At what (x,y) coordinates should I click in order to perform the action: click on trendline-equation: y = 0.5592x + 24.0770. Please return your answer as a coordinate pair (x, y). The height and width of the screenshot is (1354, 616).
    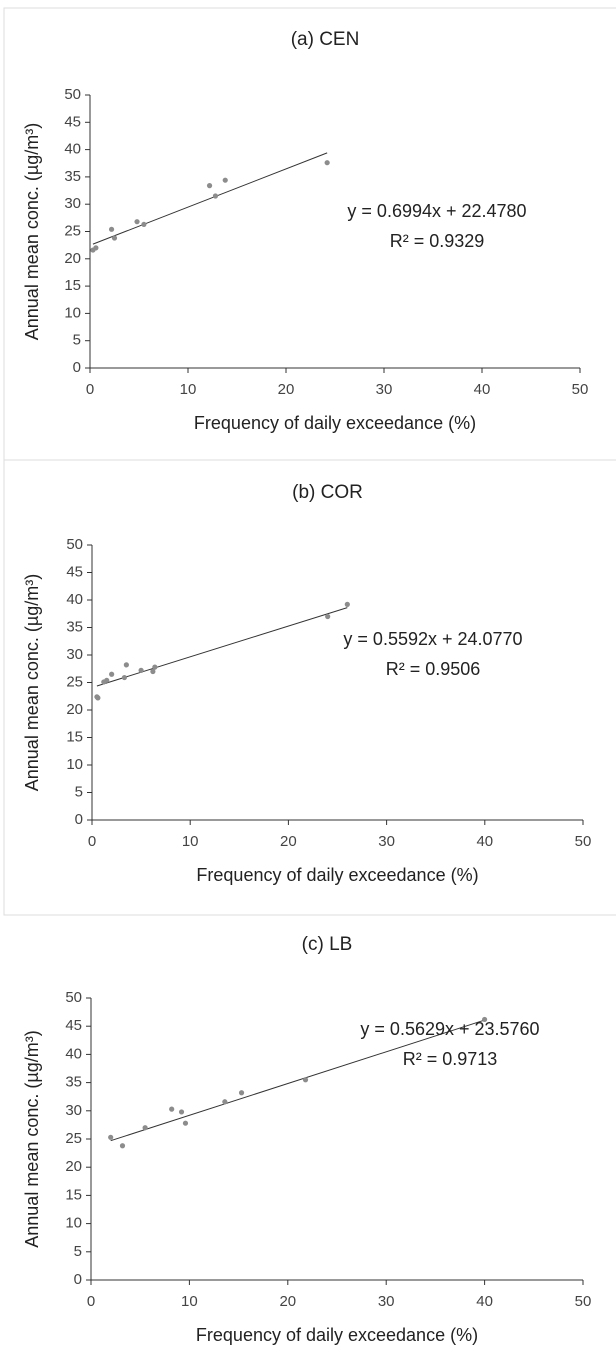
    Looking at the image, I should click on (432, 639).